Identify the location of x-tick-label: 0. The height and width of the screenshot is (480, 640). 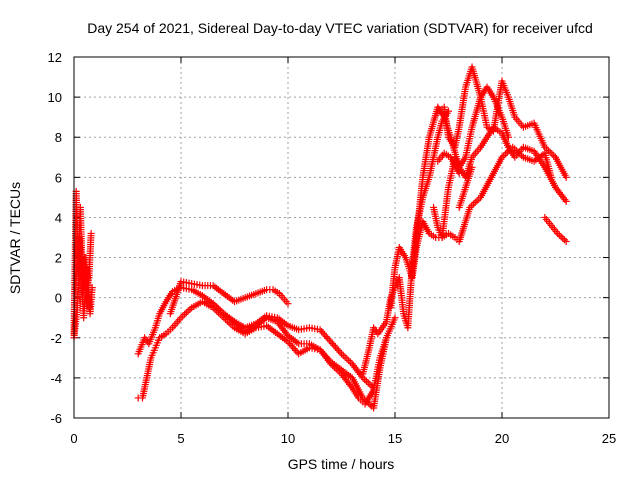
(73, 438).